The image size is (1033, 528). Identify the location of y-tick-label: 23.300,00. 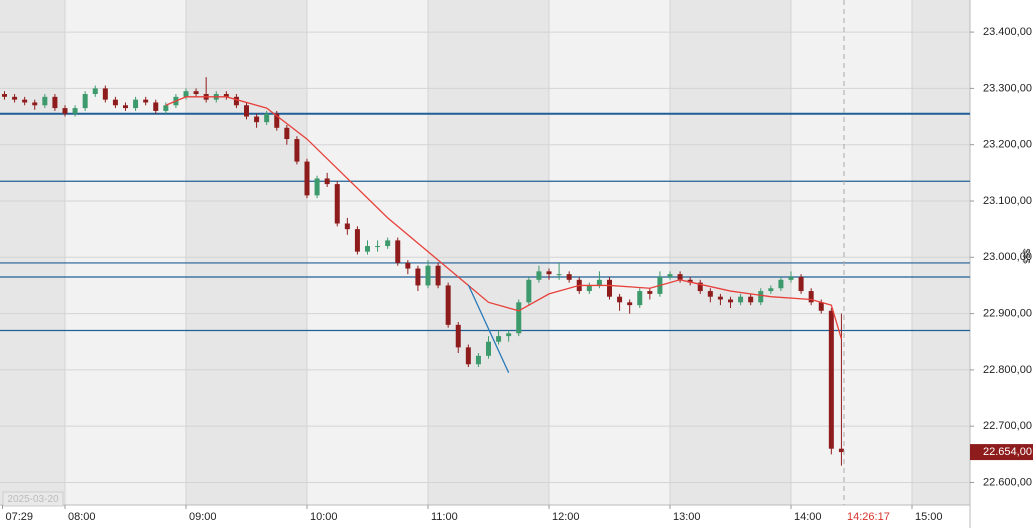
(1007, 88).